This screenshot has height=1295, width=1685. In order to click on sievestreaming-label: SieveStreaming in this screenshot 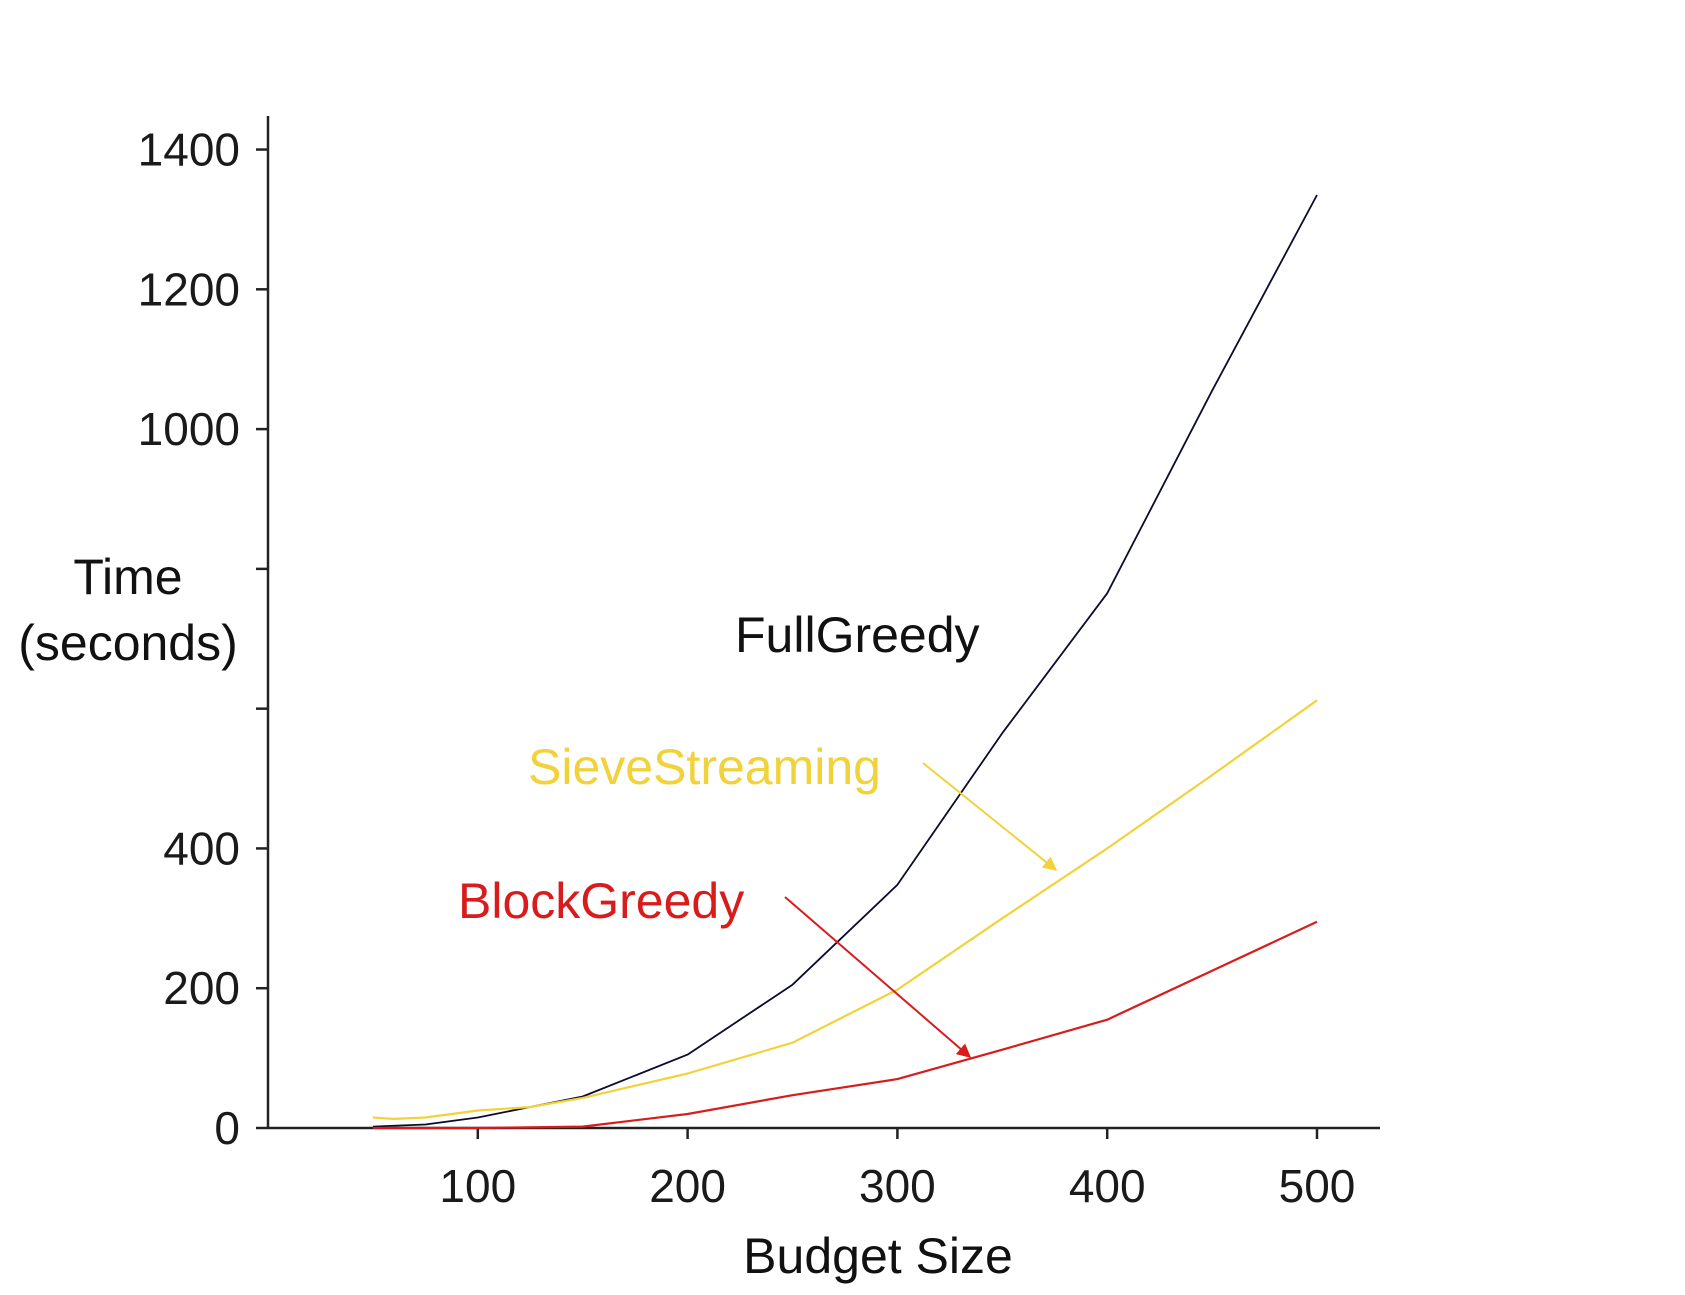, I will do `click(704, 767)`.